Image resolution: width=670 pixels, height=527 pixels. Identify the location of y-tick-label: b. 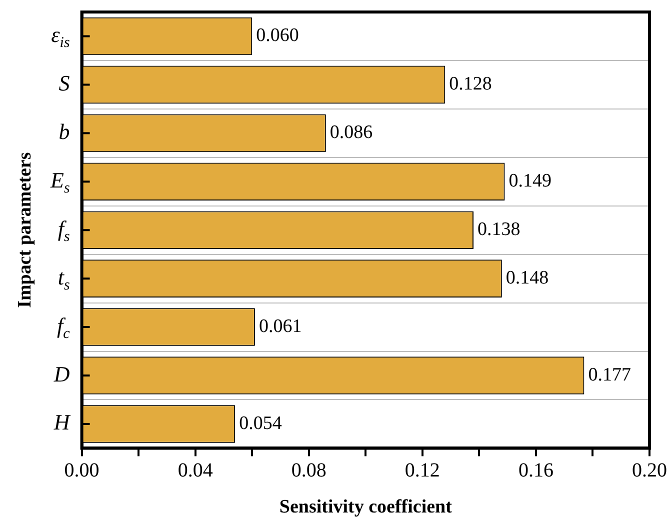
(64, 131).